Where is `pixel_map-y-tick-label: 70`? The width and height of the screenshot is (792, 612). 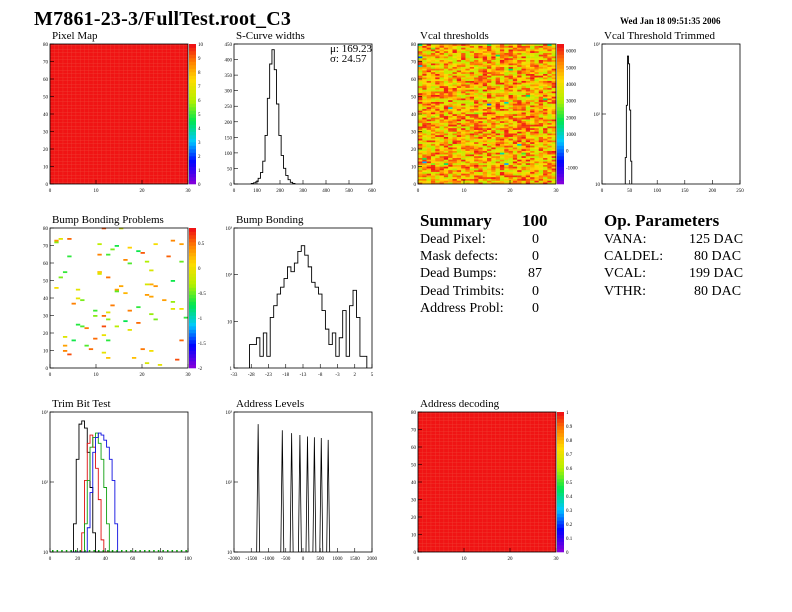
pixel_map-y-tick-label: 70 is located at coordinates (46, 63).